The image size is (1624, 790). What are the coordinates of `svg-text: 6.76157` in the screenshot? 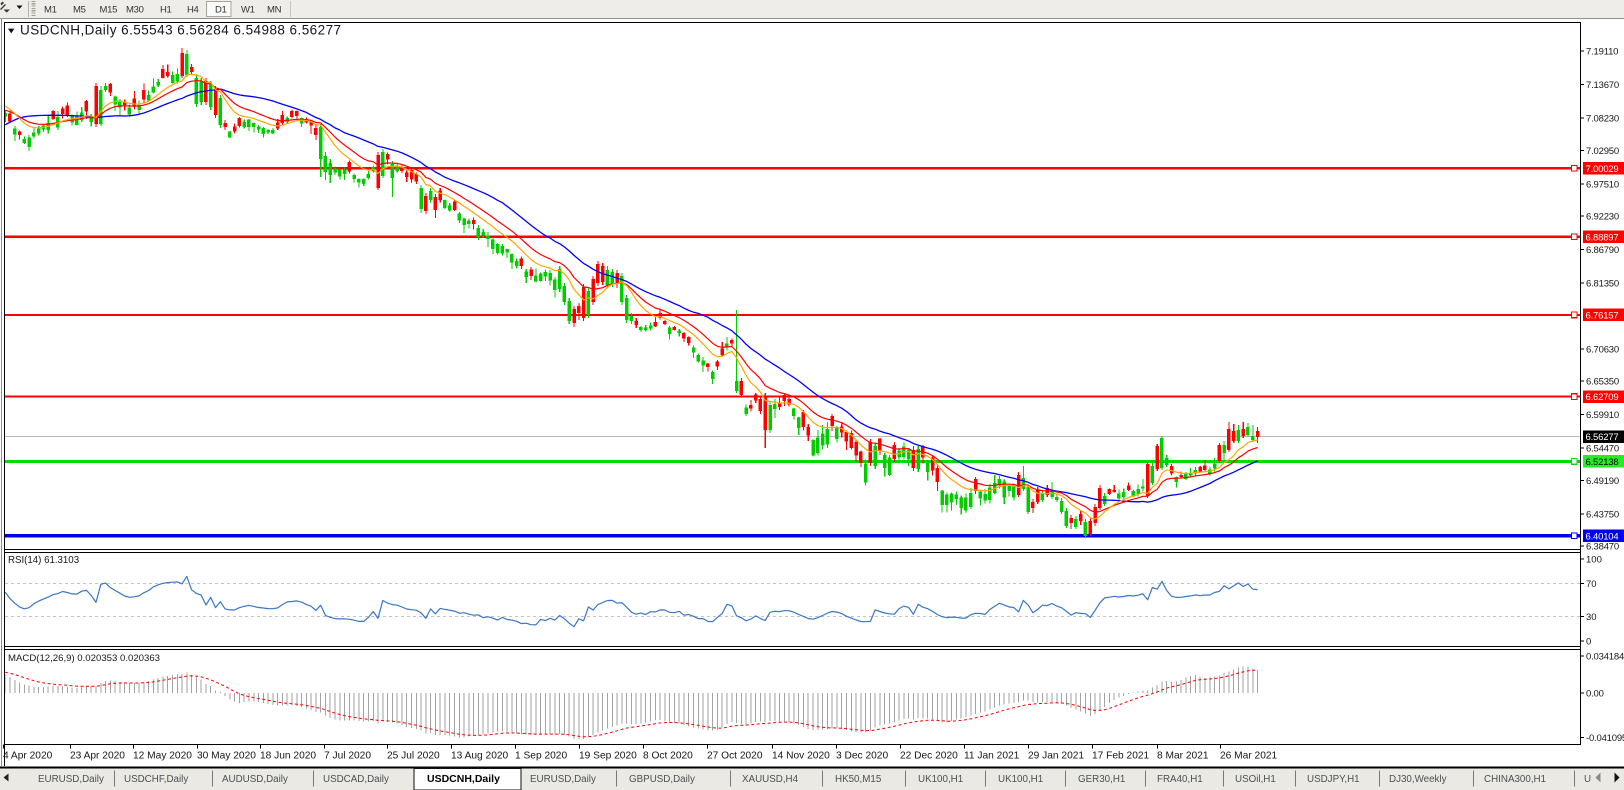 It's located at (1602, 316).